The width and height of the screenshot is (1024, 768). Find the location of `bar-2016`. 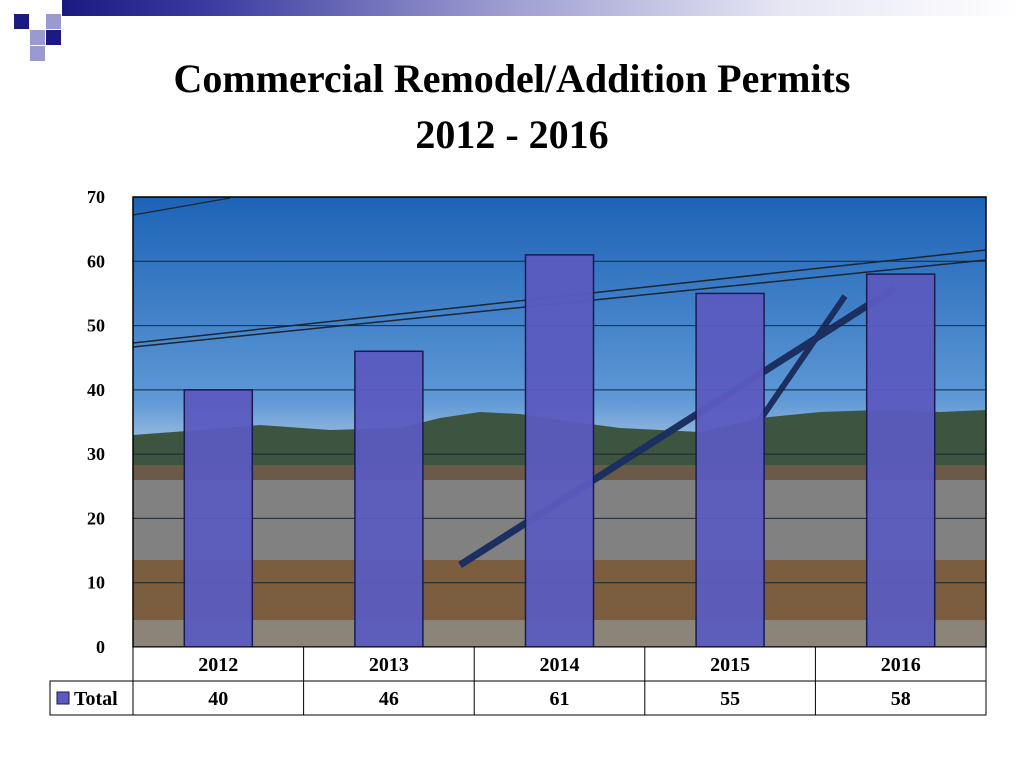

bar-2016 is located at coordinates (900, 460).